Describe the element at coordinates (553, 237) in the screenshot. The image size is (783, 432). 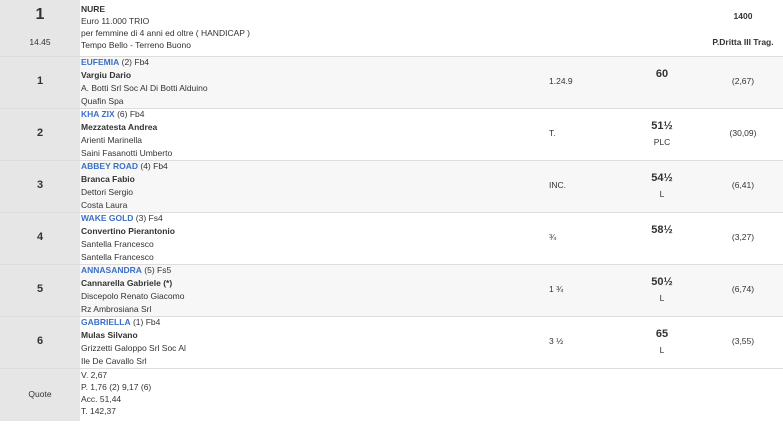
I see `gap: ¾` at that location.